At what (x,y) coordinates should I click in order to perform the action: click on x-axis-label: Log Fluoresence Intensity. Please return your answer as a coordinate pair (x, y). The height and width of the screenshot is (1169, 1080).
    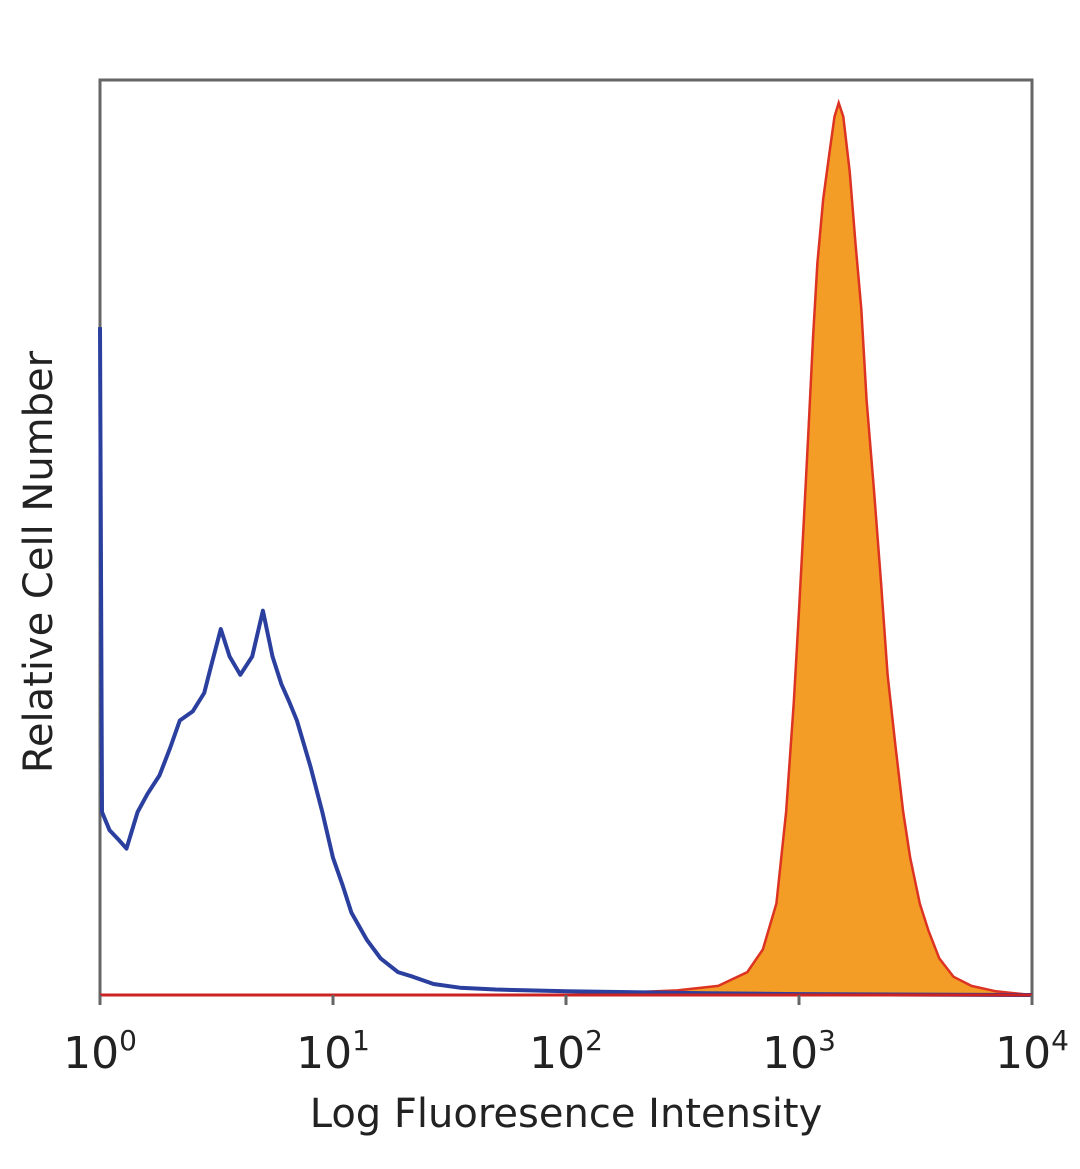
    Looking at the image, I should click on (566, 1114).